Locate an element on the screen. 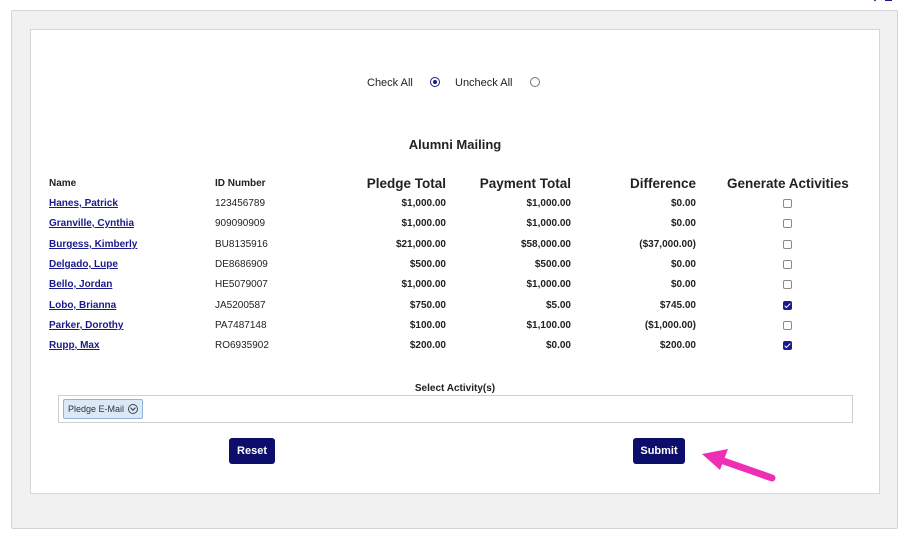 The image size is (906, 540). annotation-arrow-icon is located at coordinates (739, 465).